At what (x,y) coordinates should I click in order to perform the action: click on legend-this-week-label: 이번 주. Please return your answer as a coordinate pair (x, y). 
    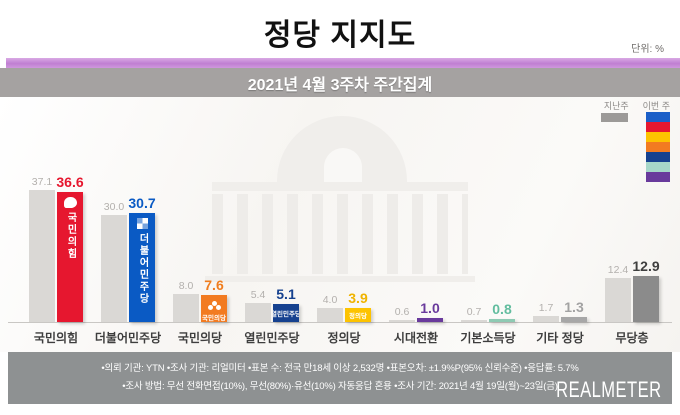
    Looking at the image, I should click on (656, 106).